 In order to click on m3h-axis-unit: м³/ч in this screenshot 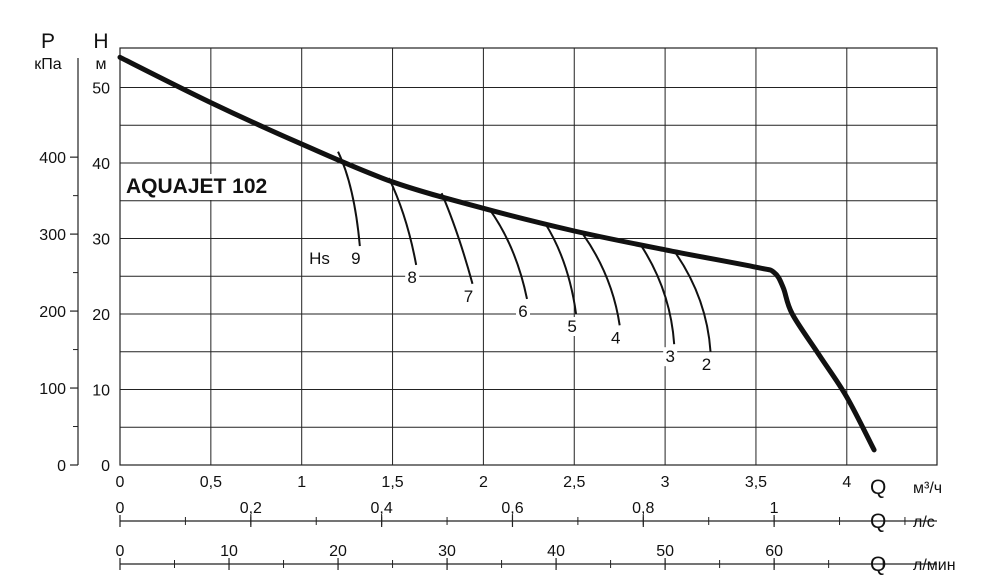, I will do `click(927, 488)`.